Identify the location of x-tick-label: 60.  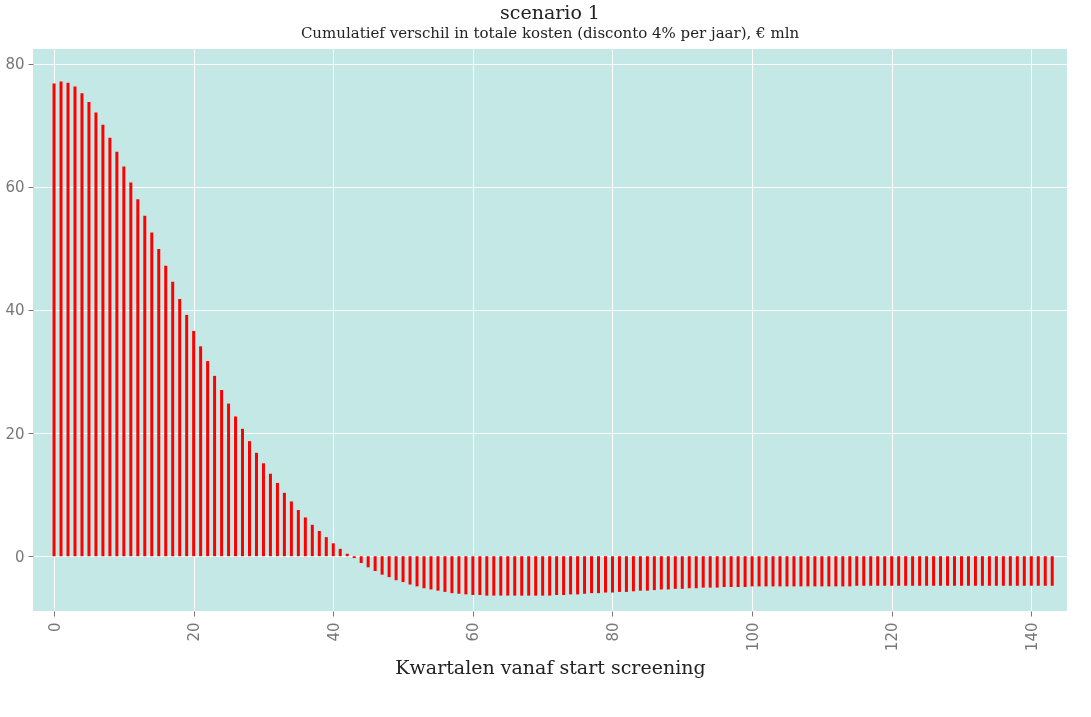
(473, 632).